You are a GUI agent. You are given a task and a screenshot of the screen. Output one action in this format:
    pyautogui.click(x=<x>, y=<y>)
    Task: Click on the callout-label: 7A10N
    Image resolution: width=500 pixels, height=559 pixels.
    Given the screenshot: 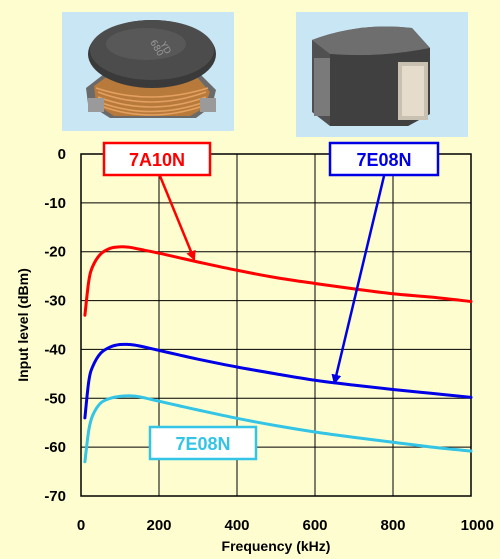 What is the action you would take?
    pyautogui.click(x=157, y=160)
    